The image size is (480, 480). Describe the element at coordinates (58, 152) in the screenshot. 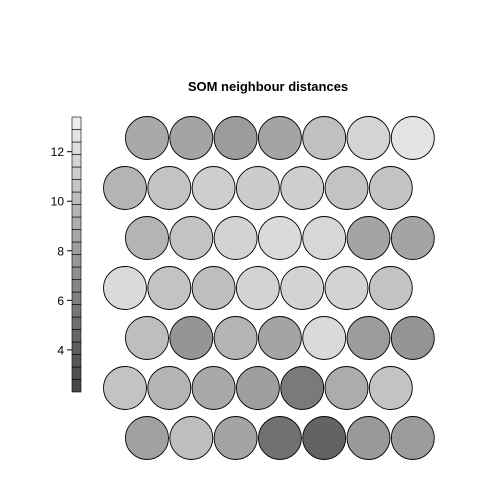

I see `color-scale-tick-label: 12` at that location.